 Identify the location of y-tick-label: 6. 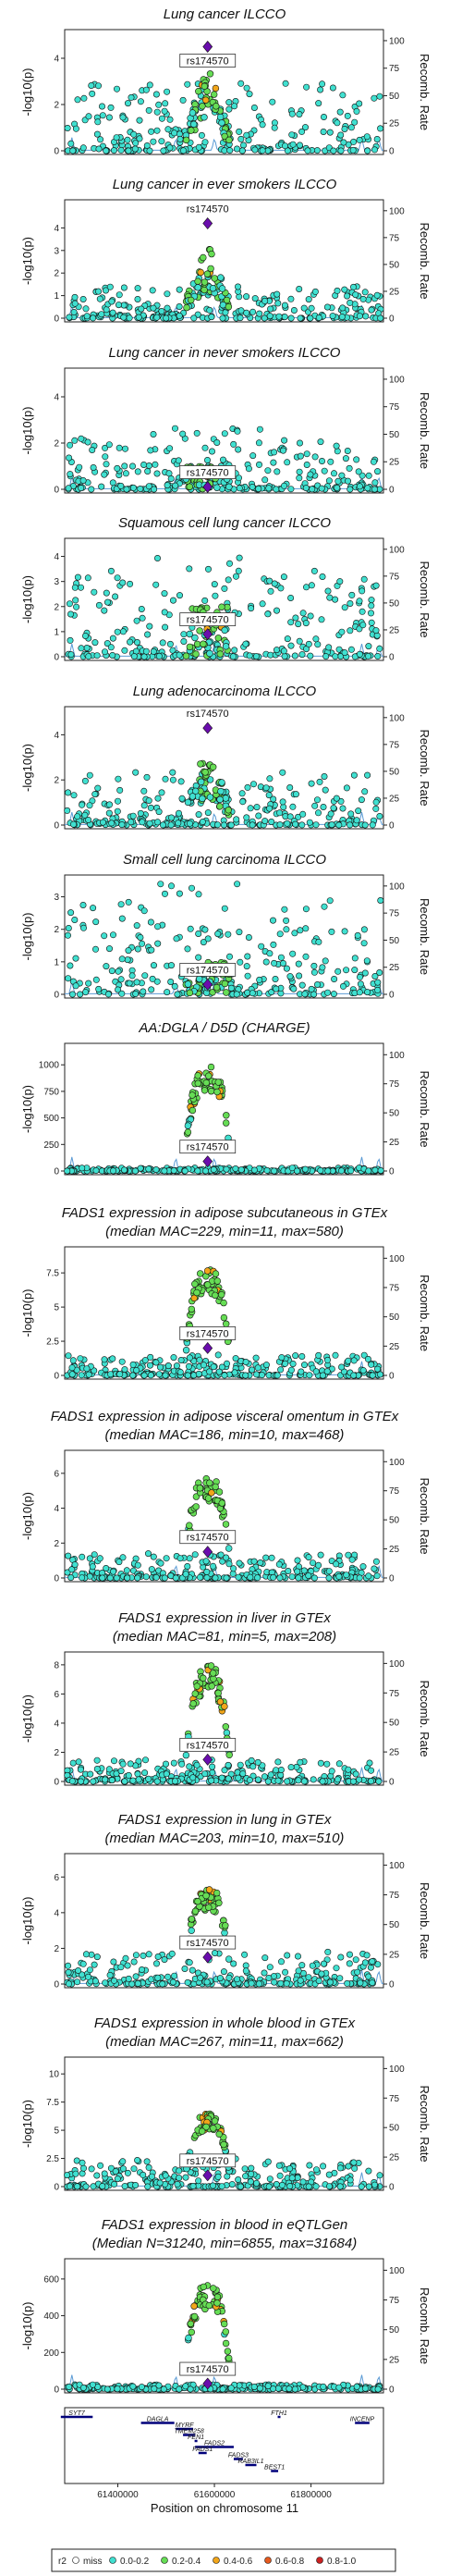
(56, 1474).